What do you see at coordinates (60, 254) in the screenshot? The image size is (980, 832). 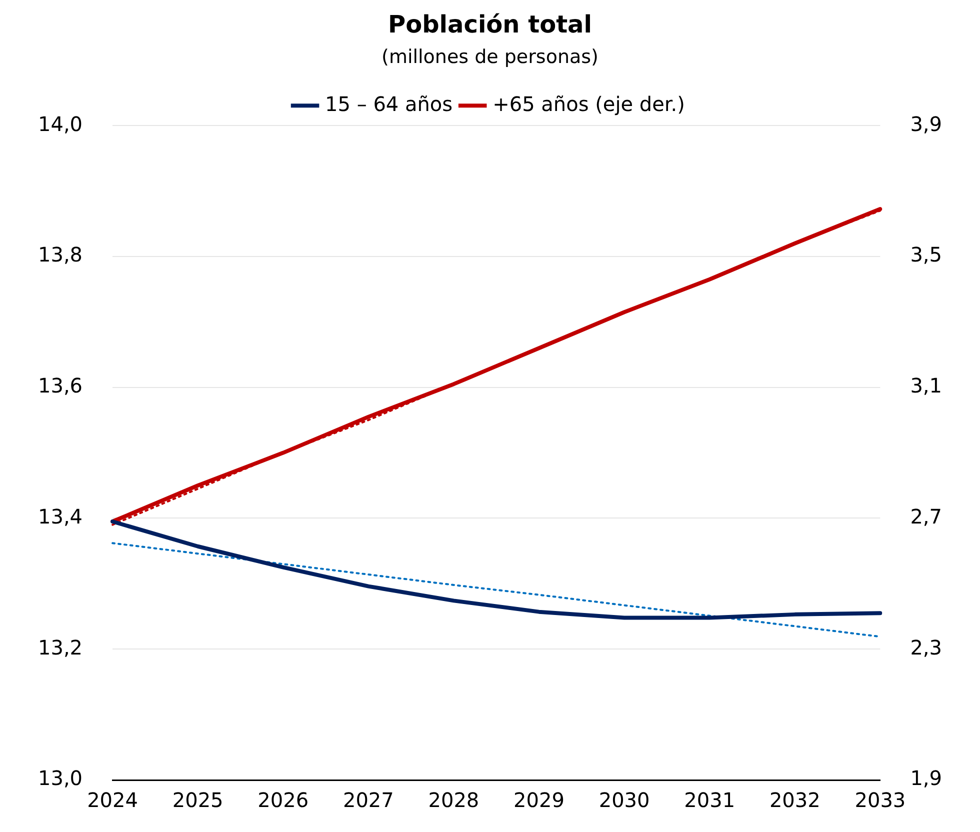 I see `y-tick-label: 13,8` at bounding box center [60, 254].